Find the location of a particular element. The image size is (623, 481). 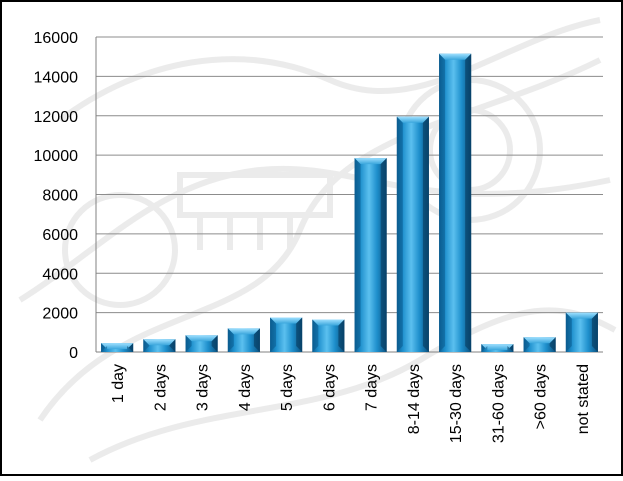

y-tick-labels: 0 2000 4000 6000 8000 10000 12000 14000 16000 is located at coordinates (56, 196).